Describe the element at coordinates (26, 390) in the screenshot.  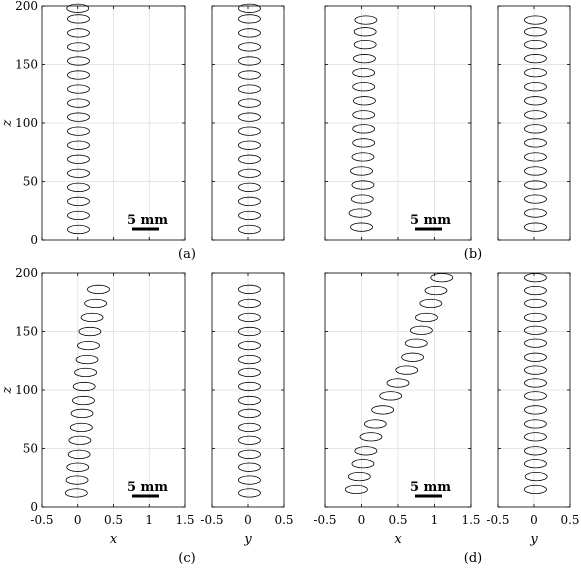
I see `z-tick-label: 100` at that location.